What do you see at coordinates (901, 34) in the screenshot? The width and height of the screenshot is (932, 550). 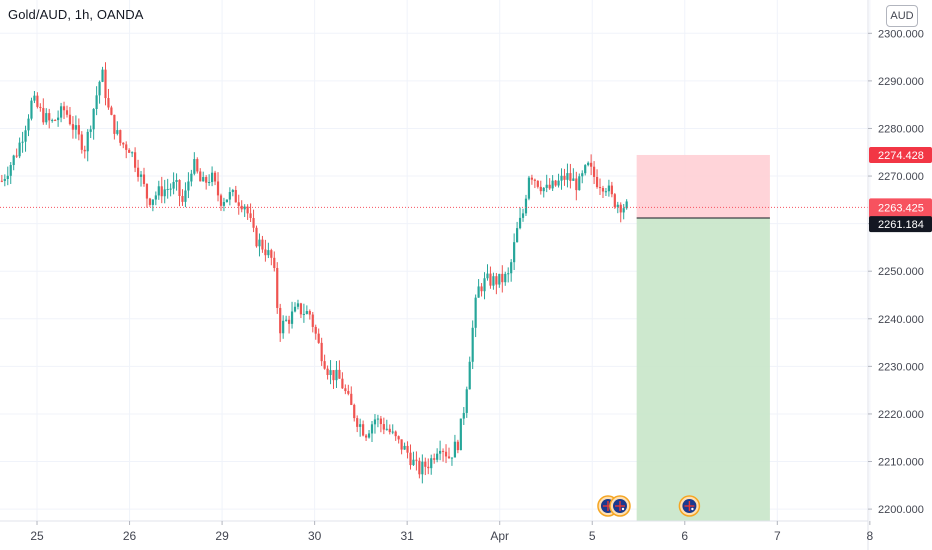 I see `y-tick-label: 2300.000` at bounding box center [901, 34].